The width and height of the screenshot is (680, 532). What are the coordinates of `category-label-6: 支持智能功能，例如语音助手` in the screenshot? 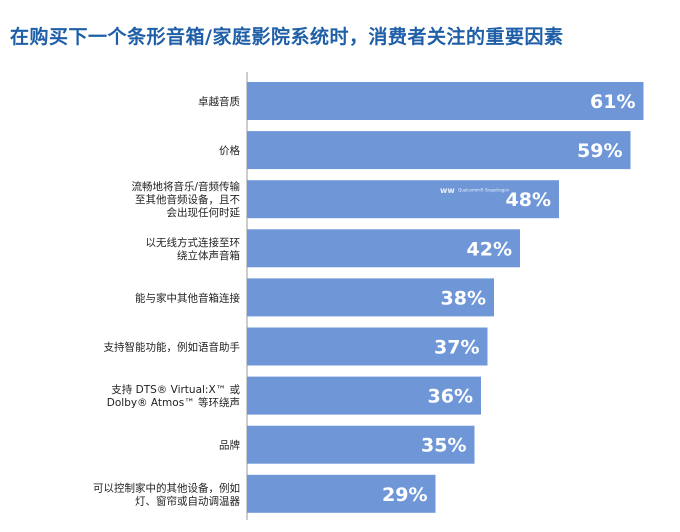 It's located at (172, 347).